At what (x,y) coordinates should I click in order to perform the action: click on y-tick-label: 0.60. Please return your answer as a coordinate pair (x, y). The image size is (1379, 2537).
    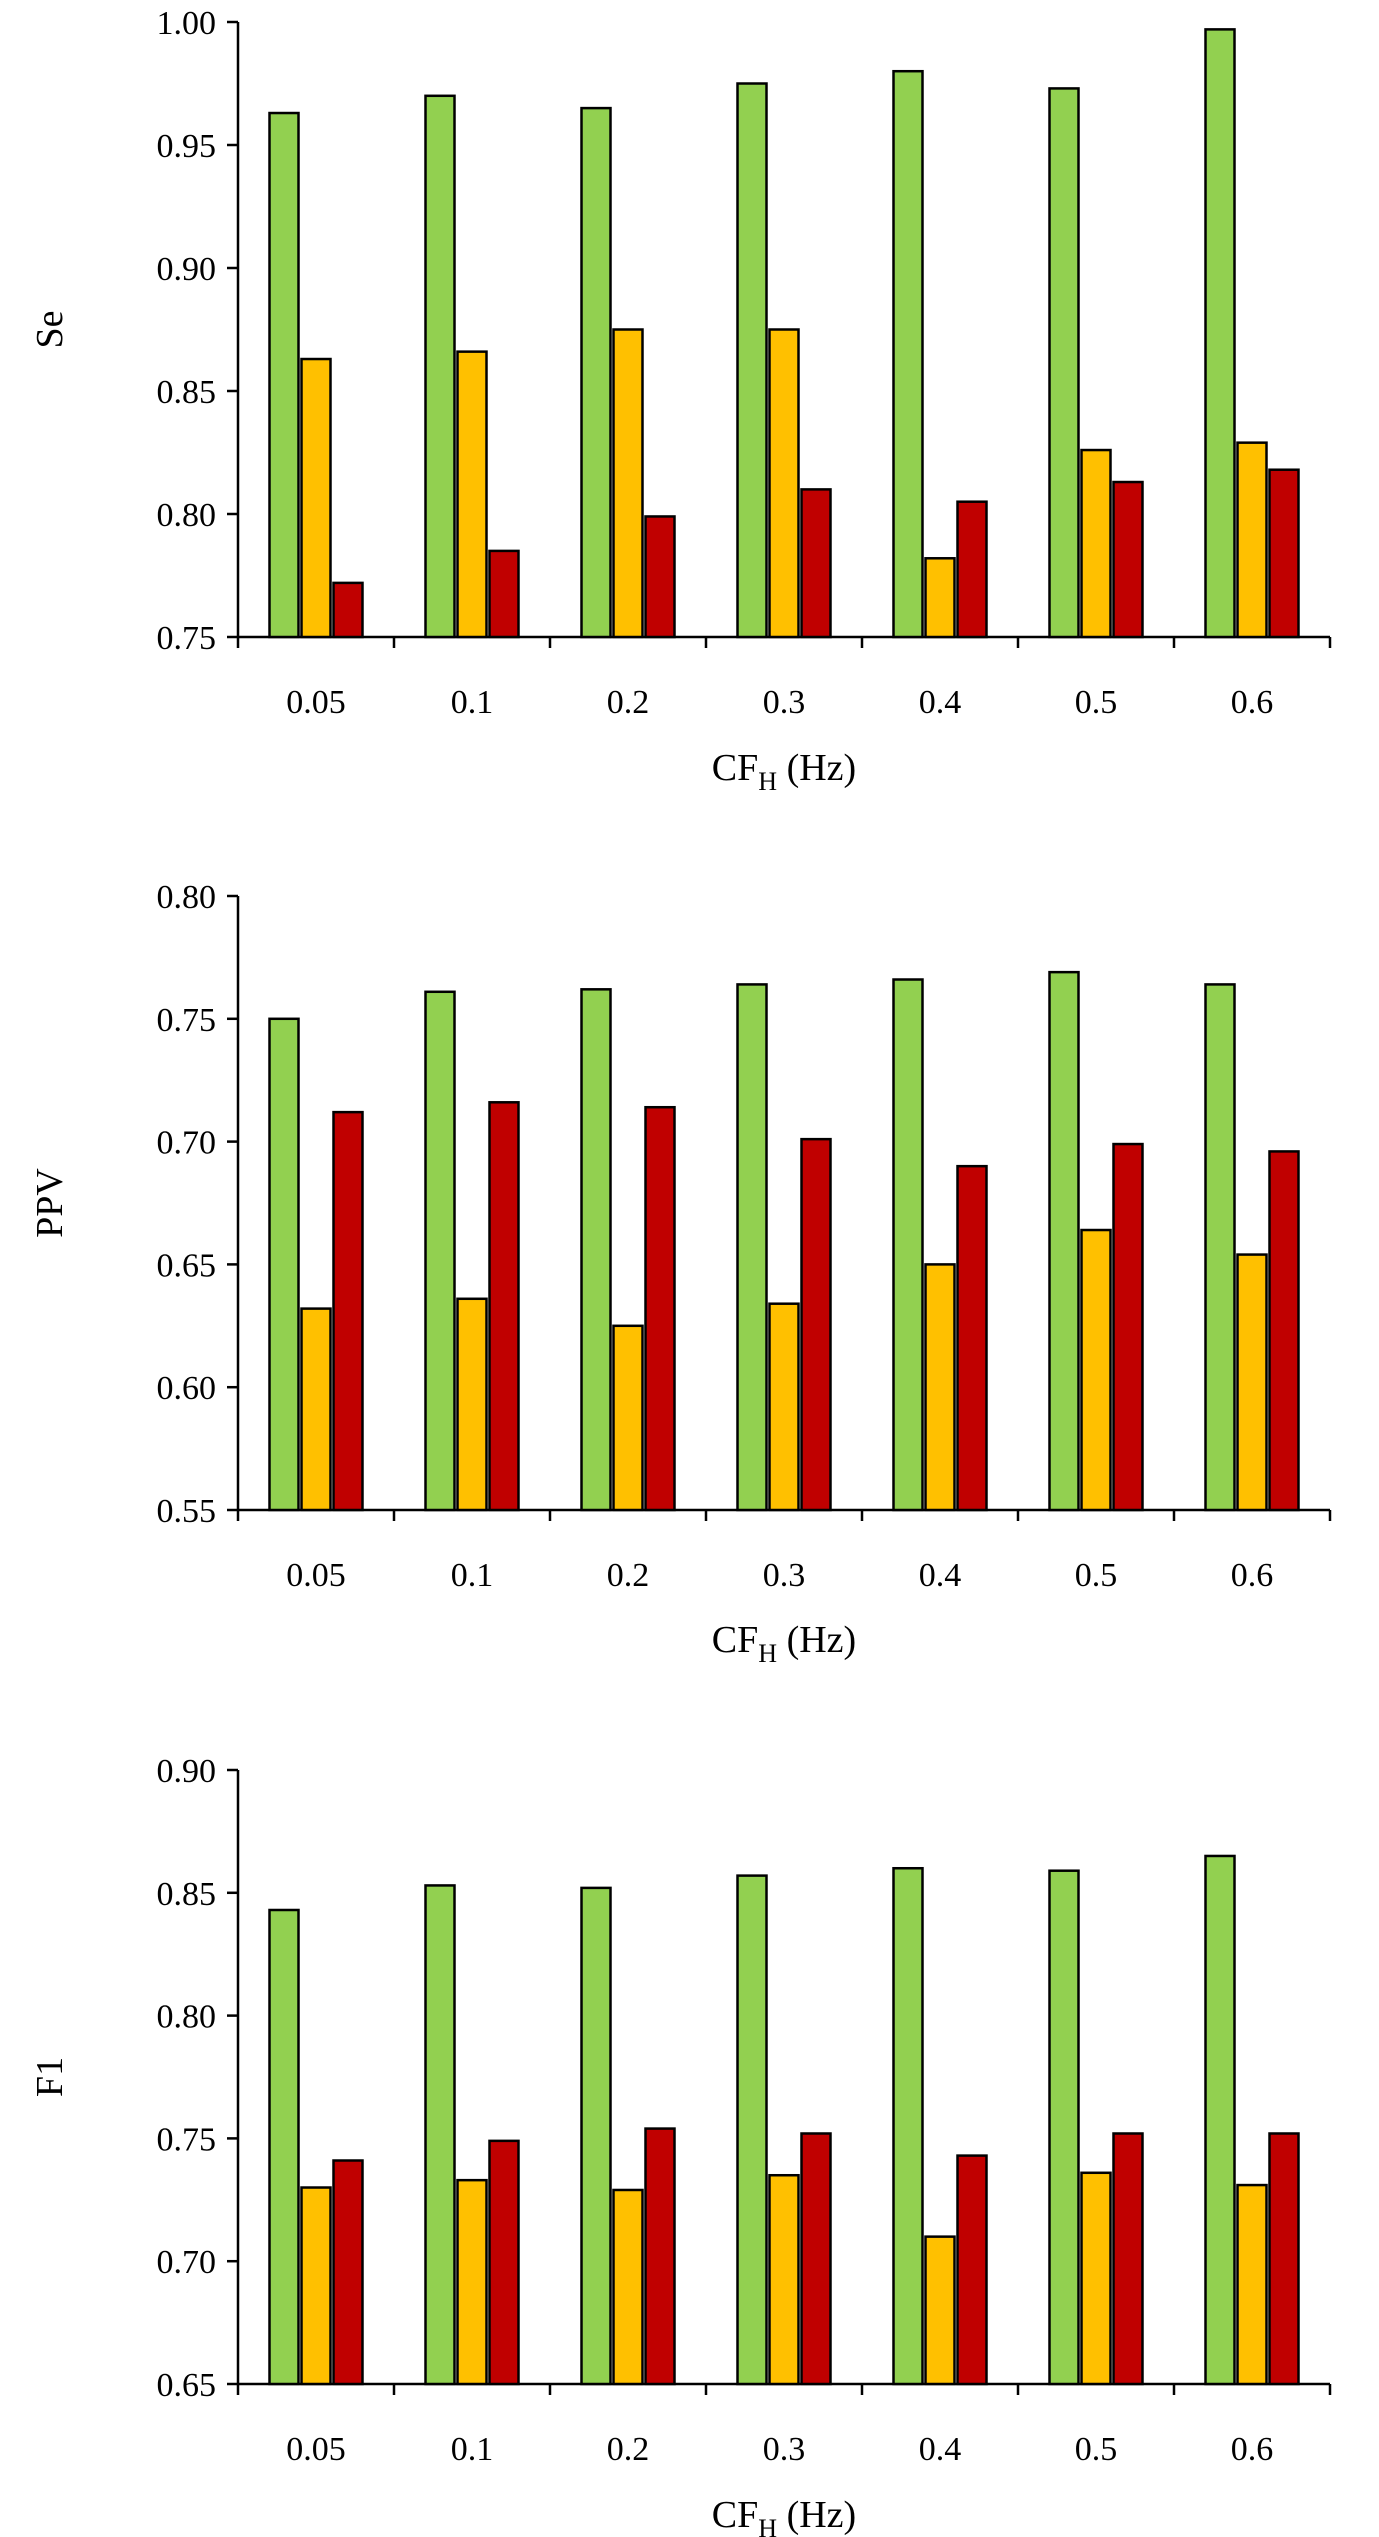
    Looking at the image, I should click on (187, 1388).